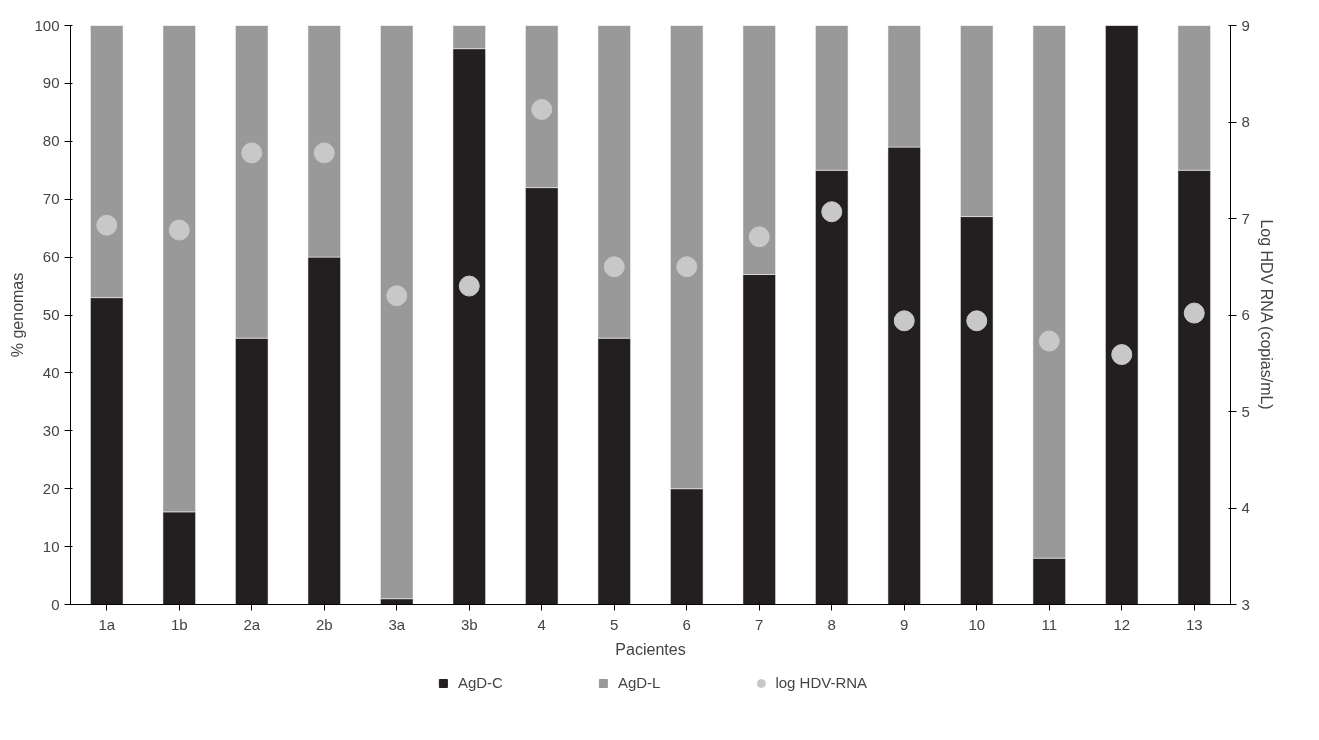  Describe the element at coordinates (1245, 314) in the screenshot. I see `y2-tick-label: 6` at that location.